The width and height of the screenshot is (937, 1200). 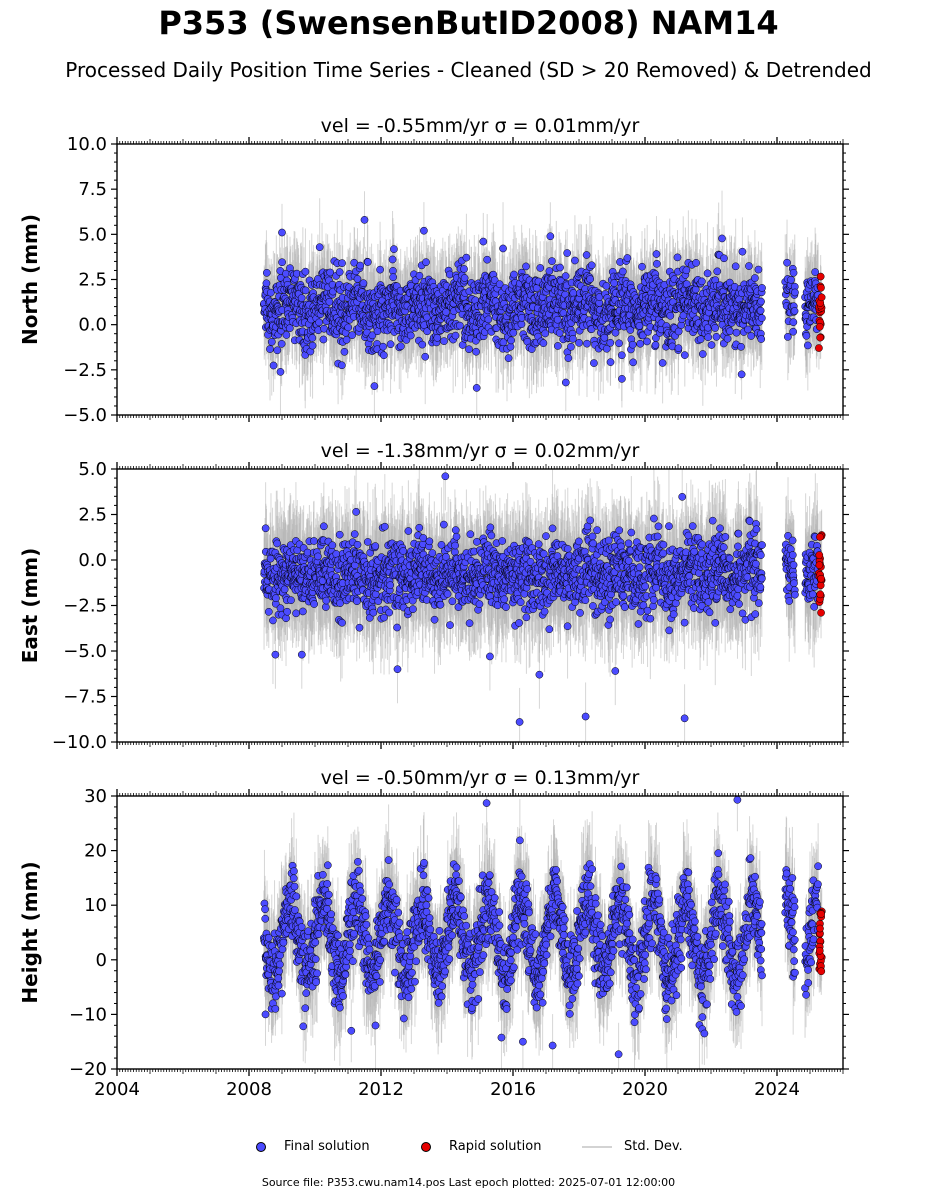 I want to click on y-axis-label: North (mm), so click(x=30, y=279).